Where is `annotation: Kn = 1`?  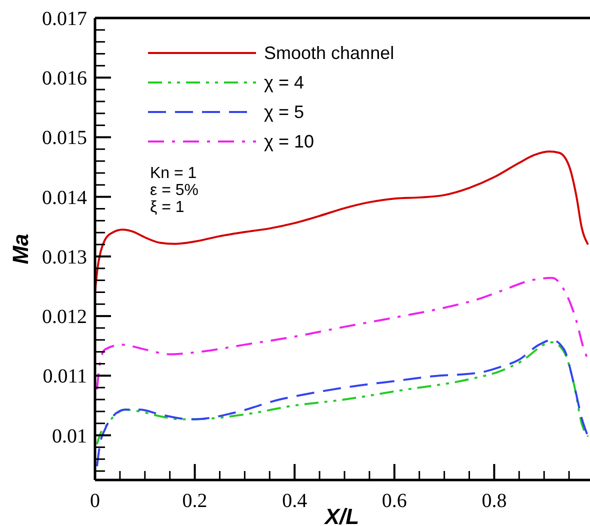 annotation: Kn = 1 is located at coordinates (173, 173).